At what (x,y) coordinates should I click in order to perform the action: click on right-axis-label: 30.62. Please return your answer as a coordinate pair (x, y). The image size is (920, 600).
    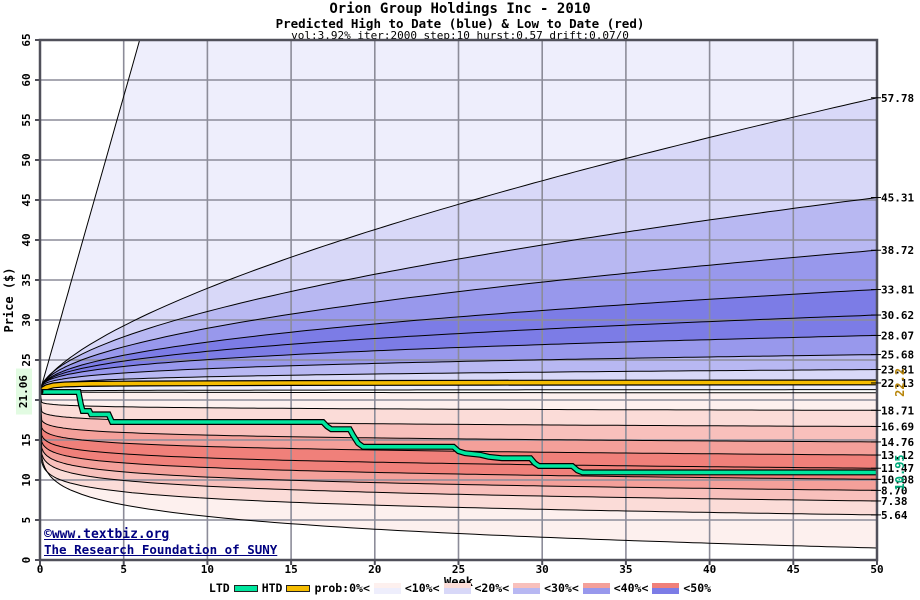
    Looking at the image, I should click on (897, 315).